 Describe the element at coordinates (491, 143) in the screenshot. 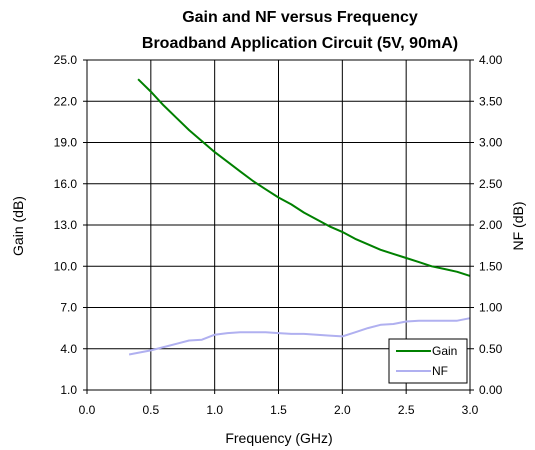

I see `y-right-tick-label-6: 3.00` at that location.